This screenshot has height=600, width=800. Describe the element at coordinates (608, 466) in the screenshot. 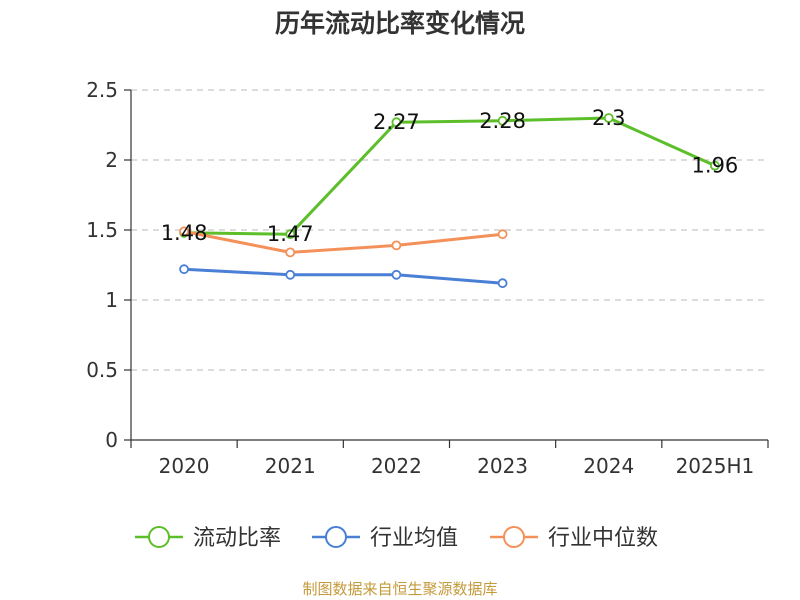

I see `x-tick-label: 2024` at that location.